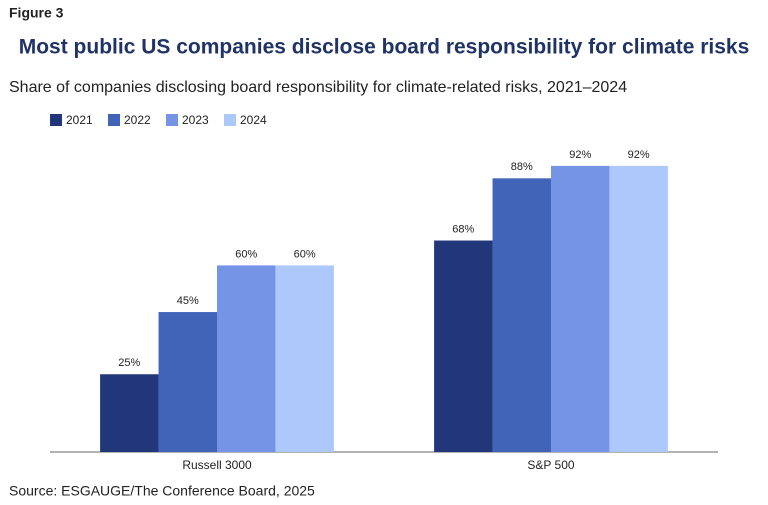  I want to click on value-label: 25%, so click(129, 363).